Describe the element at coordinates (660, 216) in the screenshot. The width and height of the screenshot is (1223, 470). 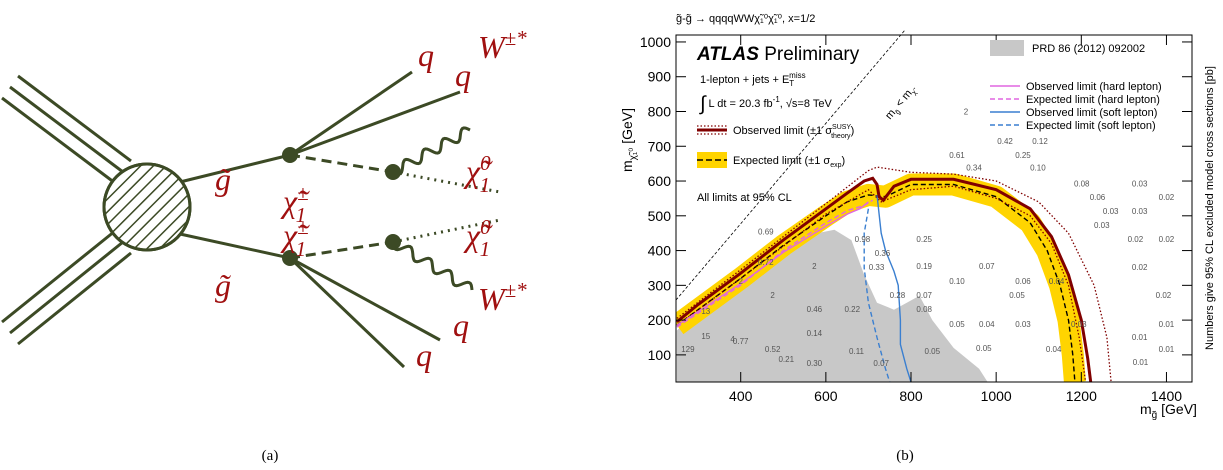
I see `y-tick-label: 500` at that location.